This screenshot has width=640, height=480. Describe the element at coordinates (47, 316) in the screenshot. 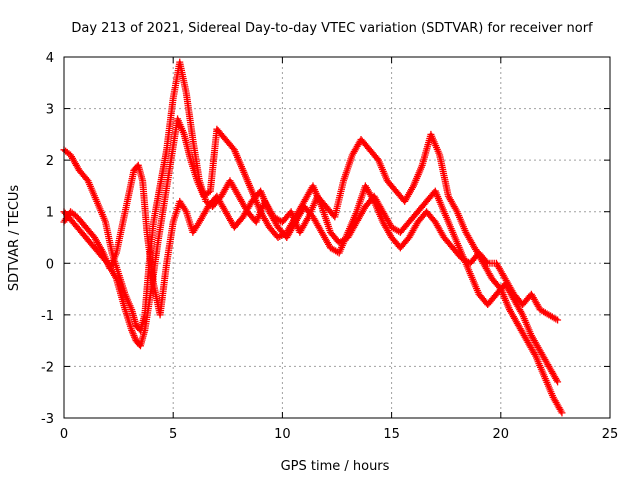

I see `y-tick-label: -1` at that location.